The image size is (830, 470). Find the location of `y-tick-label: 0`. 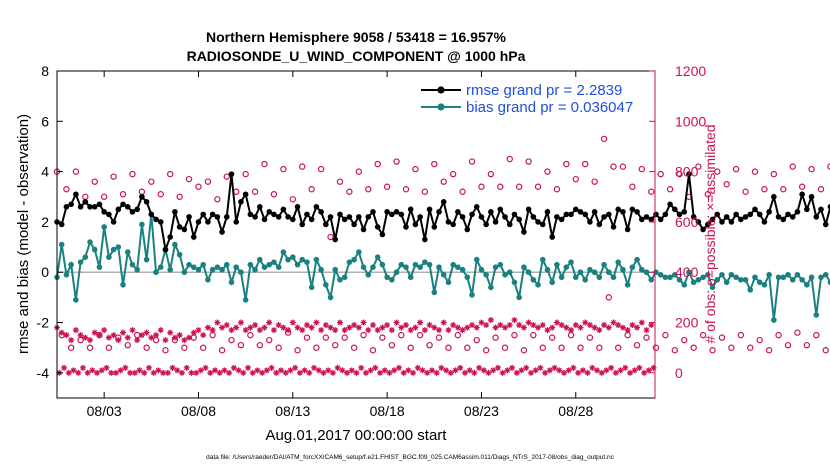

y-tick-label: 0 is located at coordinates (45, 272).